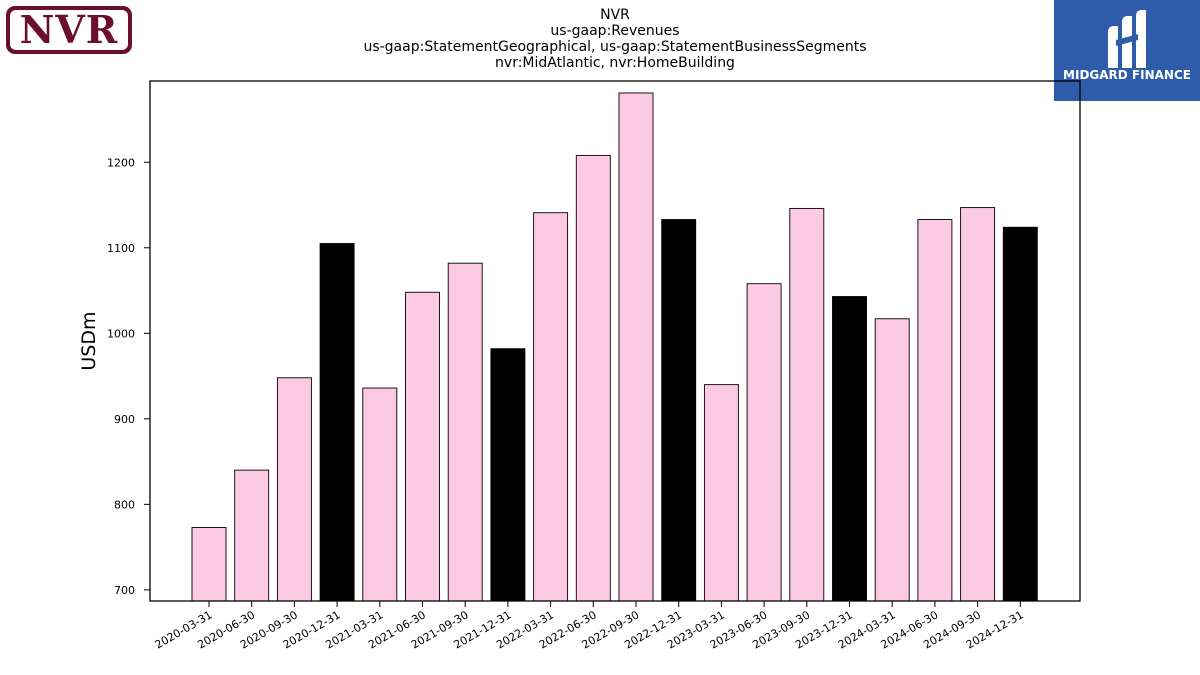 This screenshot has width=1200, height=675. I want to click on y-tick-label-1100: 1100, so click(121, 248).